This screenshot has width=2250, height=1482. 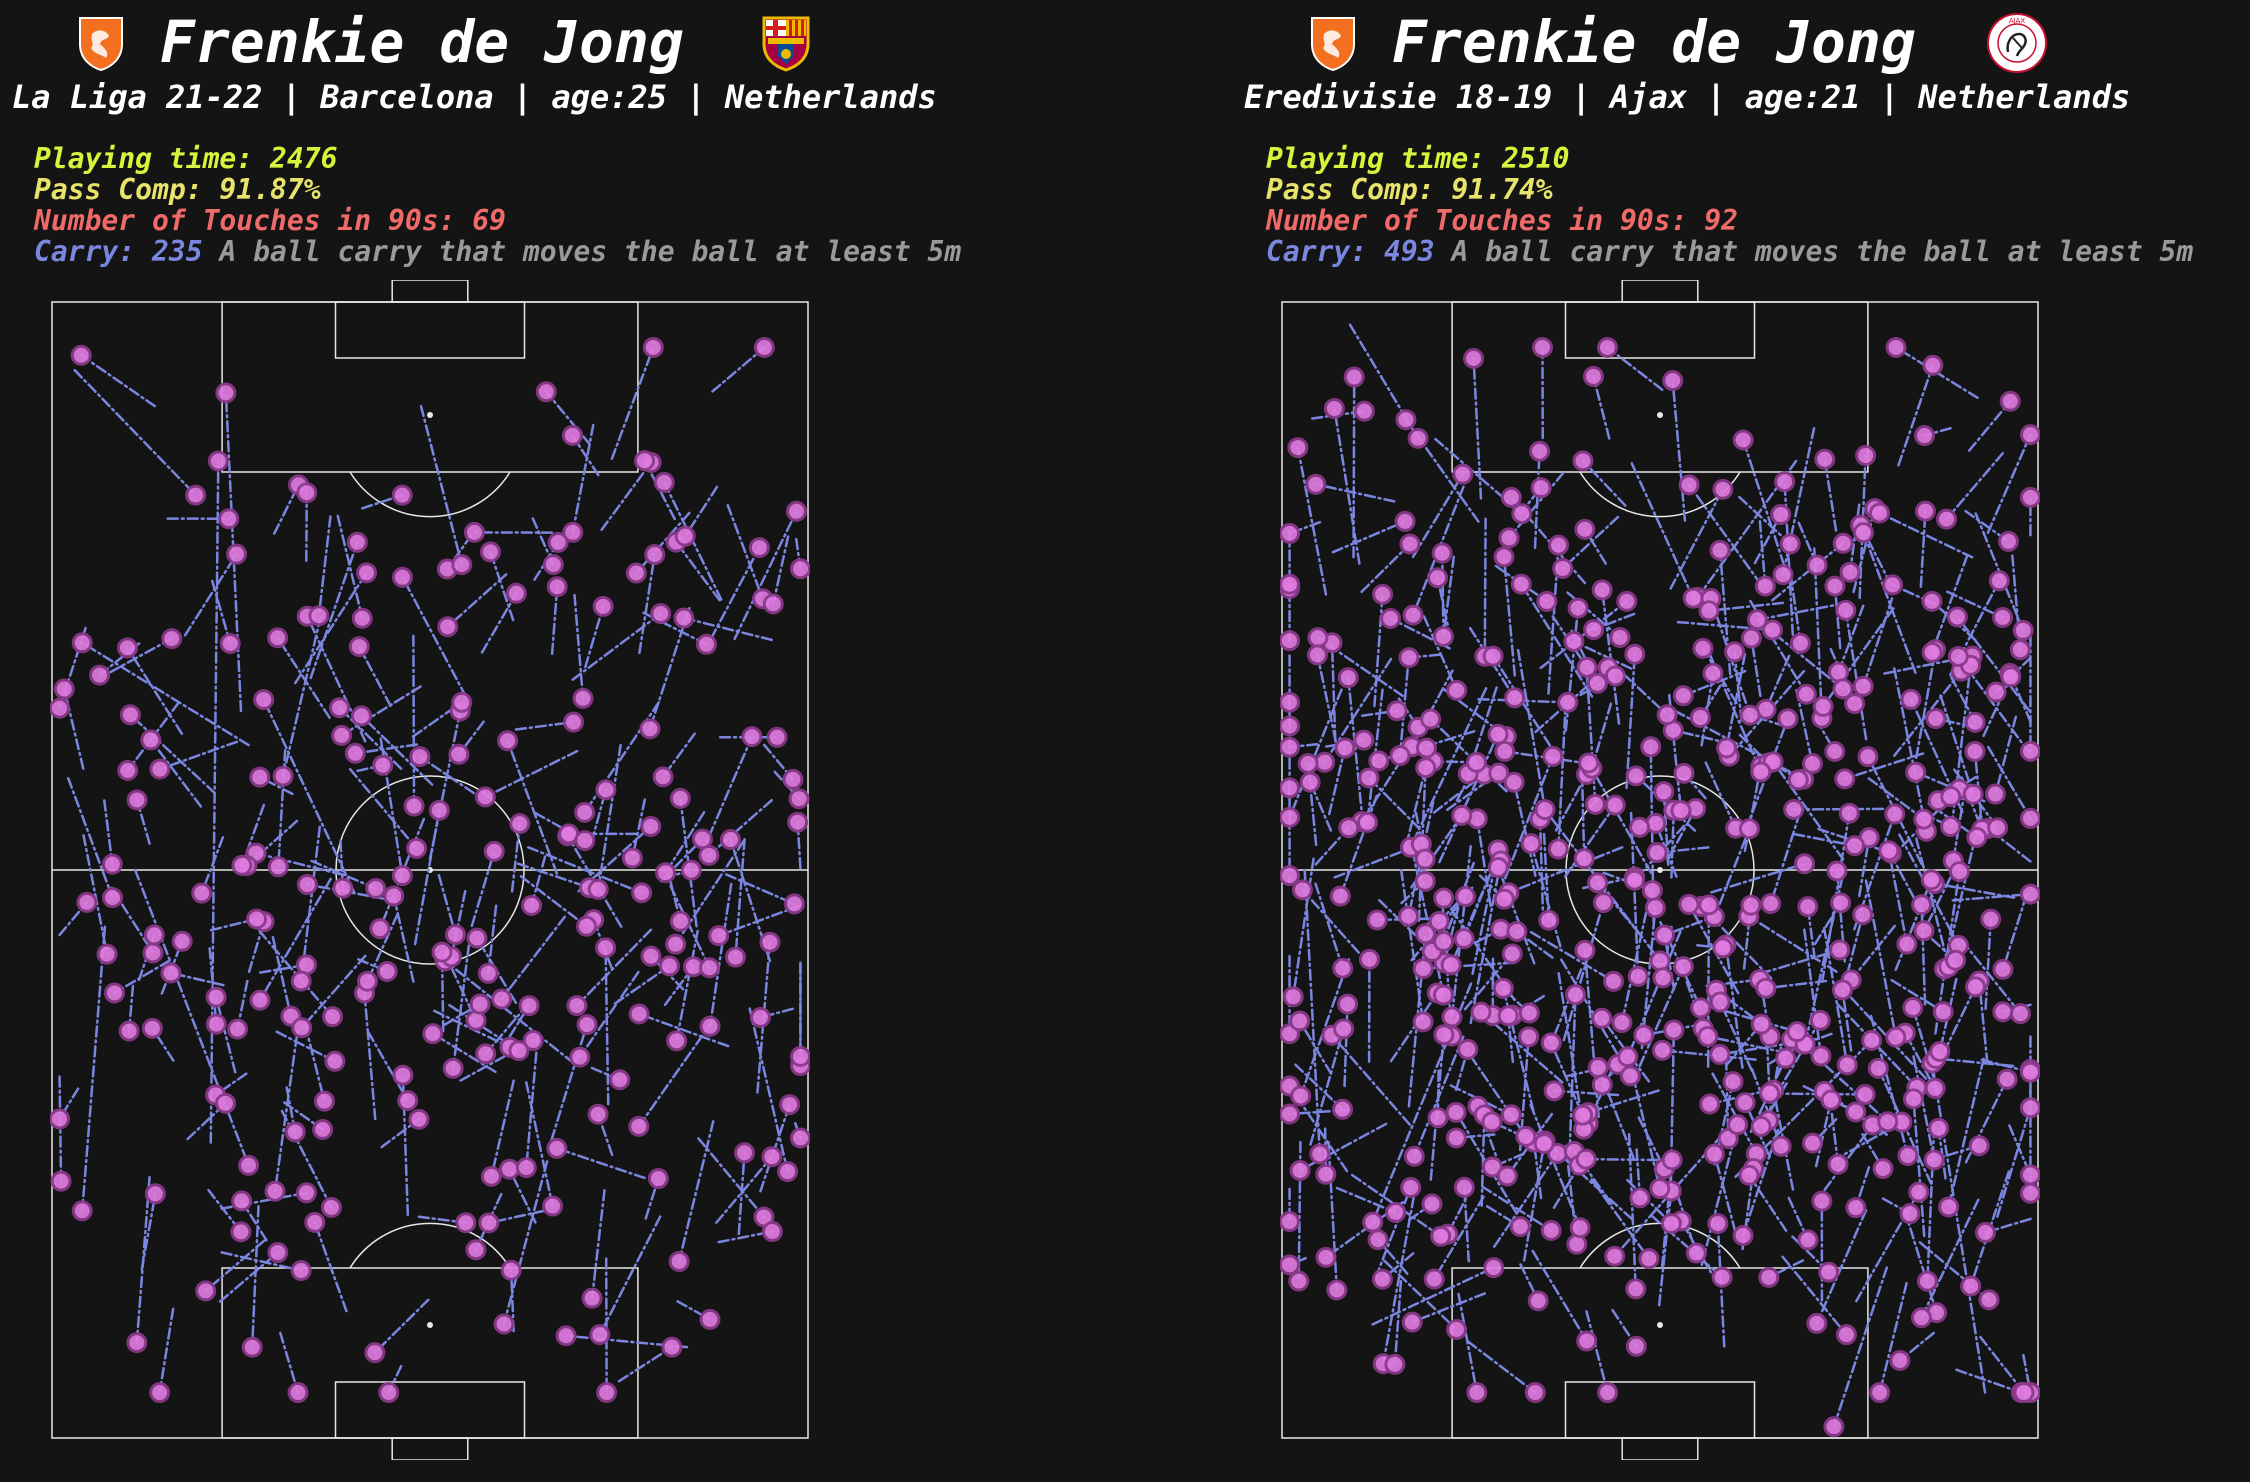 What do you see at coordinates (1409, 189) in the screenshot?
I see `pass-completion: Pass Comp: 91.74%` at bounding box center [1409, 189].